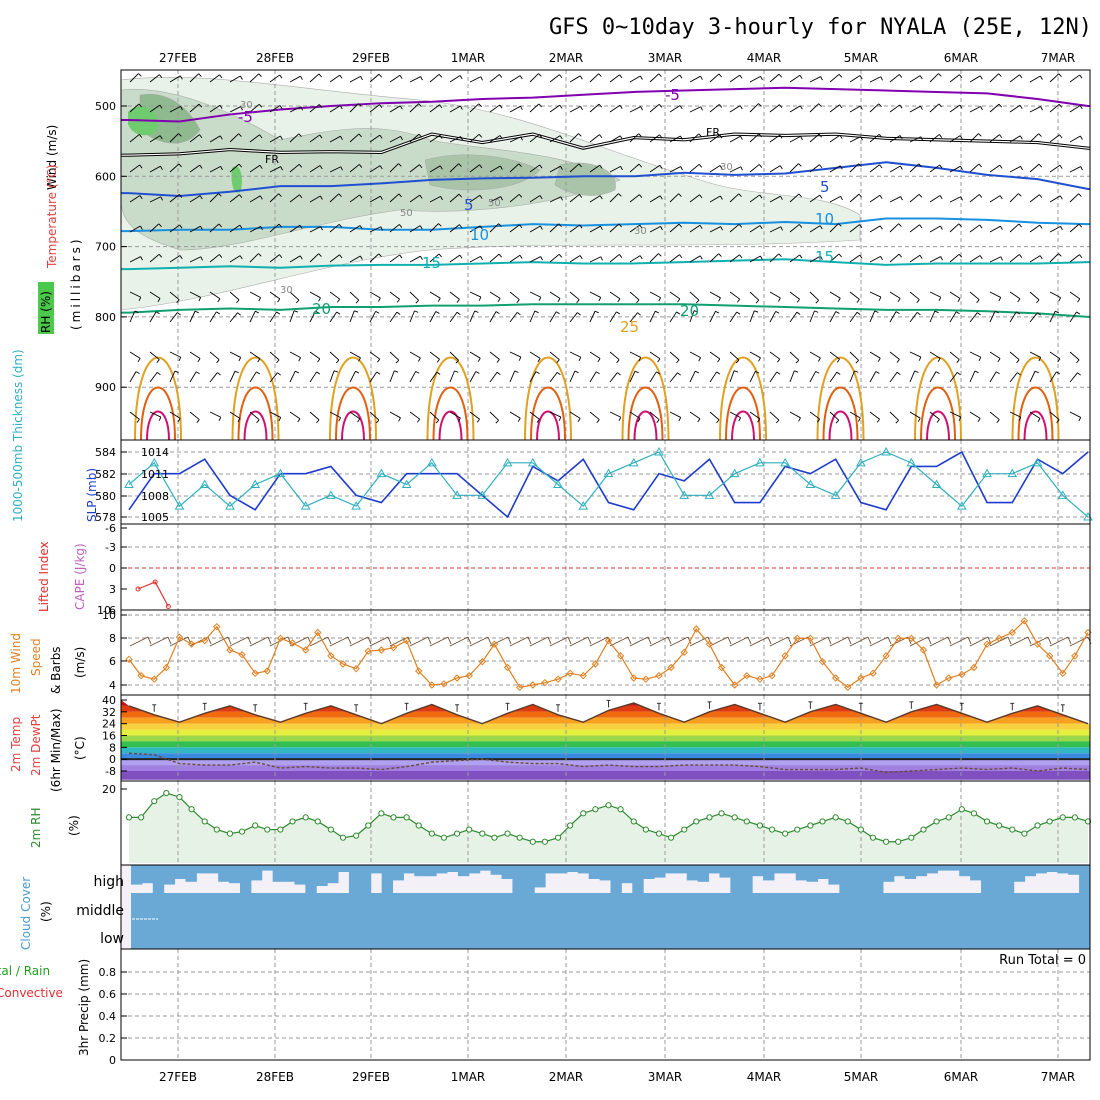 The width and height of the screenshot is (1100, 1100). Describe the element at coordinates (108, 972) in the screenshot. I see `y-tick-label: 0.8` at that location.